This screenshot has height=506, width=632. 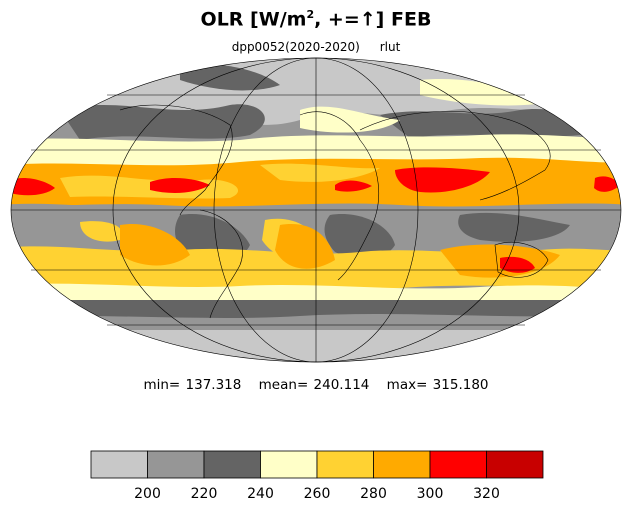 I want to click on colorbar-tick-label: 240, so click(x=260, y=494).